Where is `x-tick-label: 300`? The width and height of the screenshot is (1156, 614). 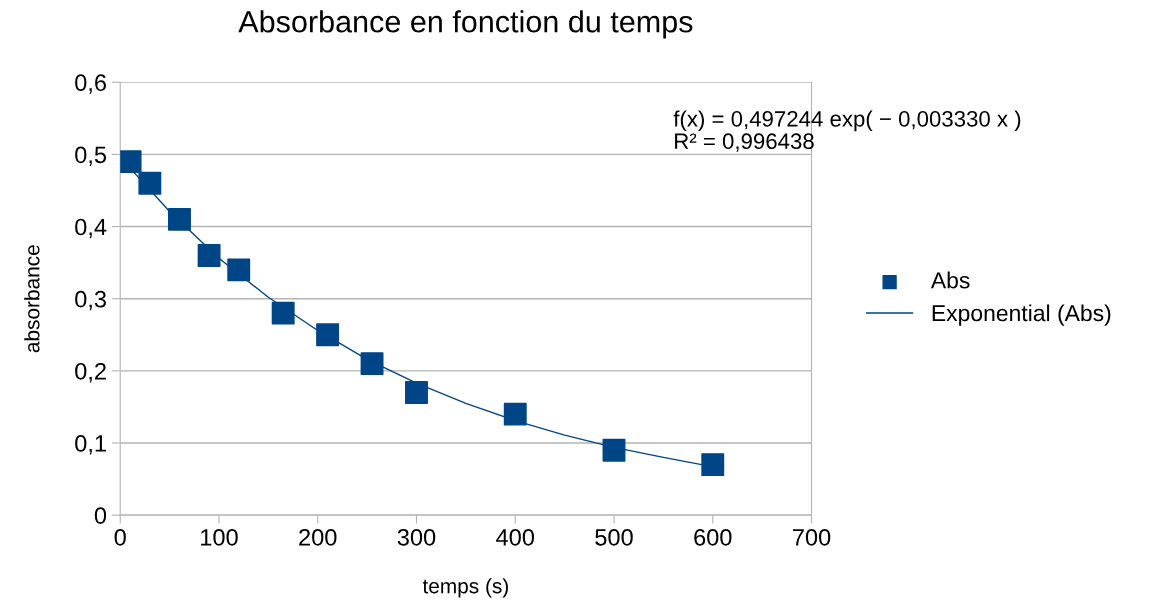 x-tick-label: 300 is located at coordinates (416, 537).